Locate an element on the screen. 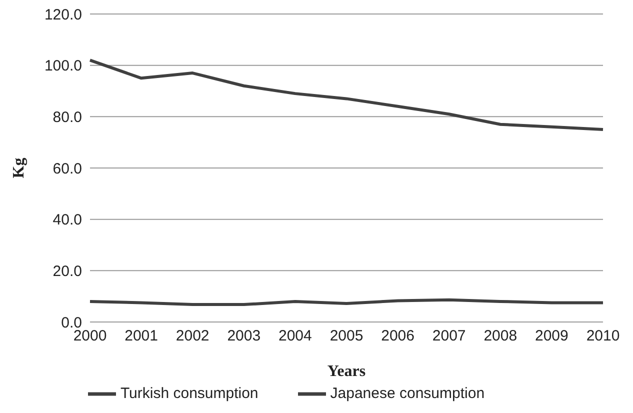 Image resolution: width=633 pixels, height=413 pixels. x-tick-label: 2004 is located at coordinates (295, 336).